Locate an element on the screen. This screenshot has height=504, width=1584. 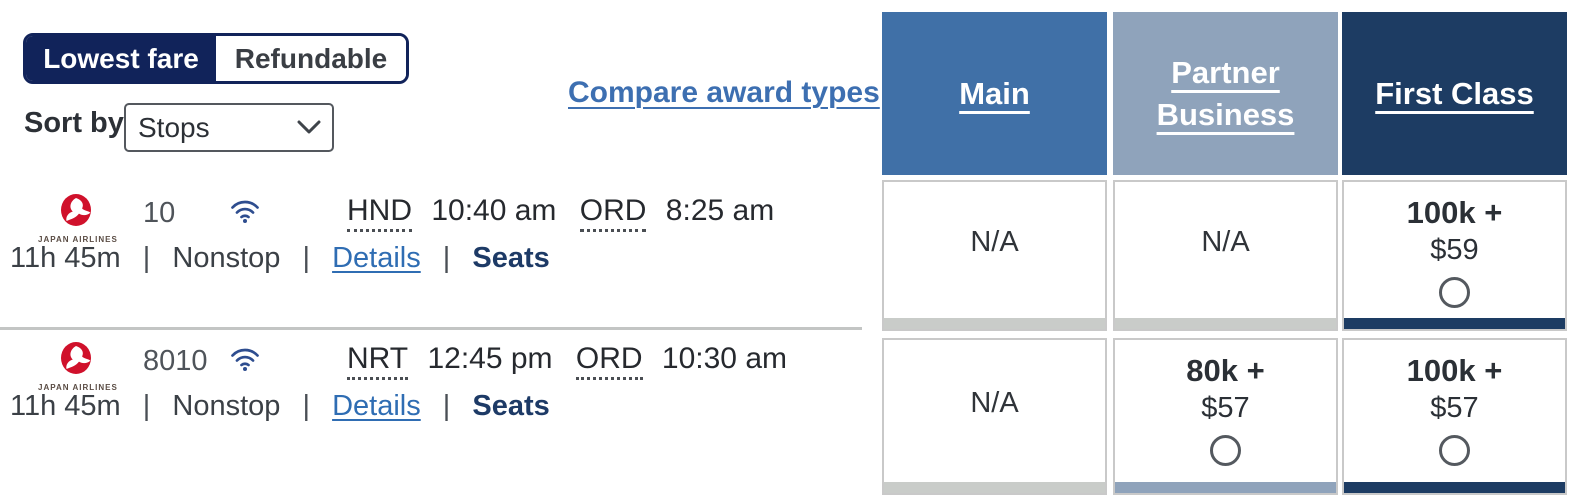
flight-number: 10 is located at coordinates (159, 213).